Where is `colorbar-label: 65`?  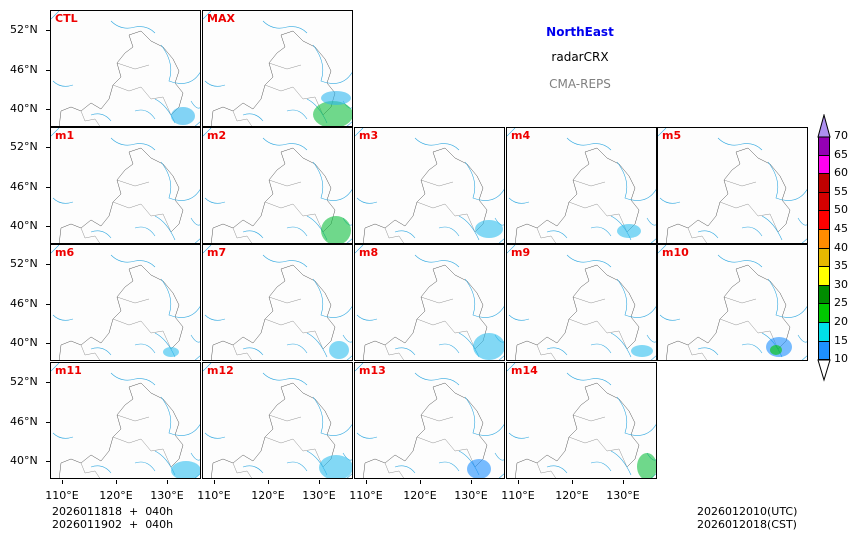
colorbar-label: 65 is located at coordinates (841, 154).